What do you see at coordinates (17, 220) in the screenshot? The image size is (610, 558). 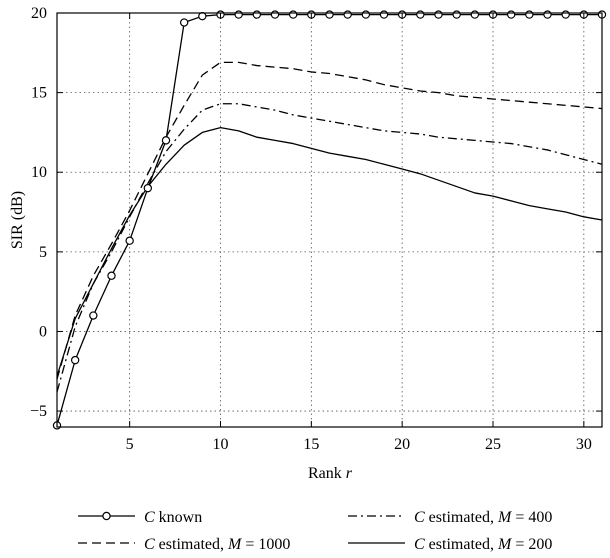 I see `y-axis-label: SIR (dB)` at bounding box center [17, 220].